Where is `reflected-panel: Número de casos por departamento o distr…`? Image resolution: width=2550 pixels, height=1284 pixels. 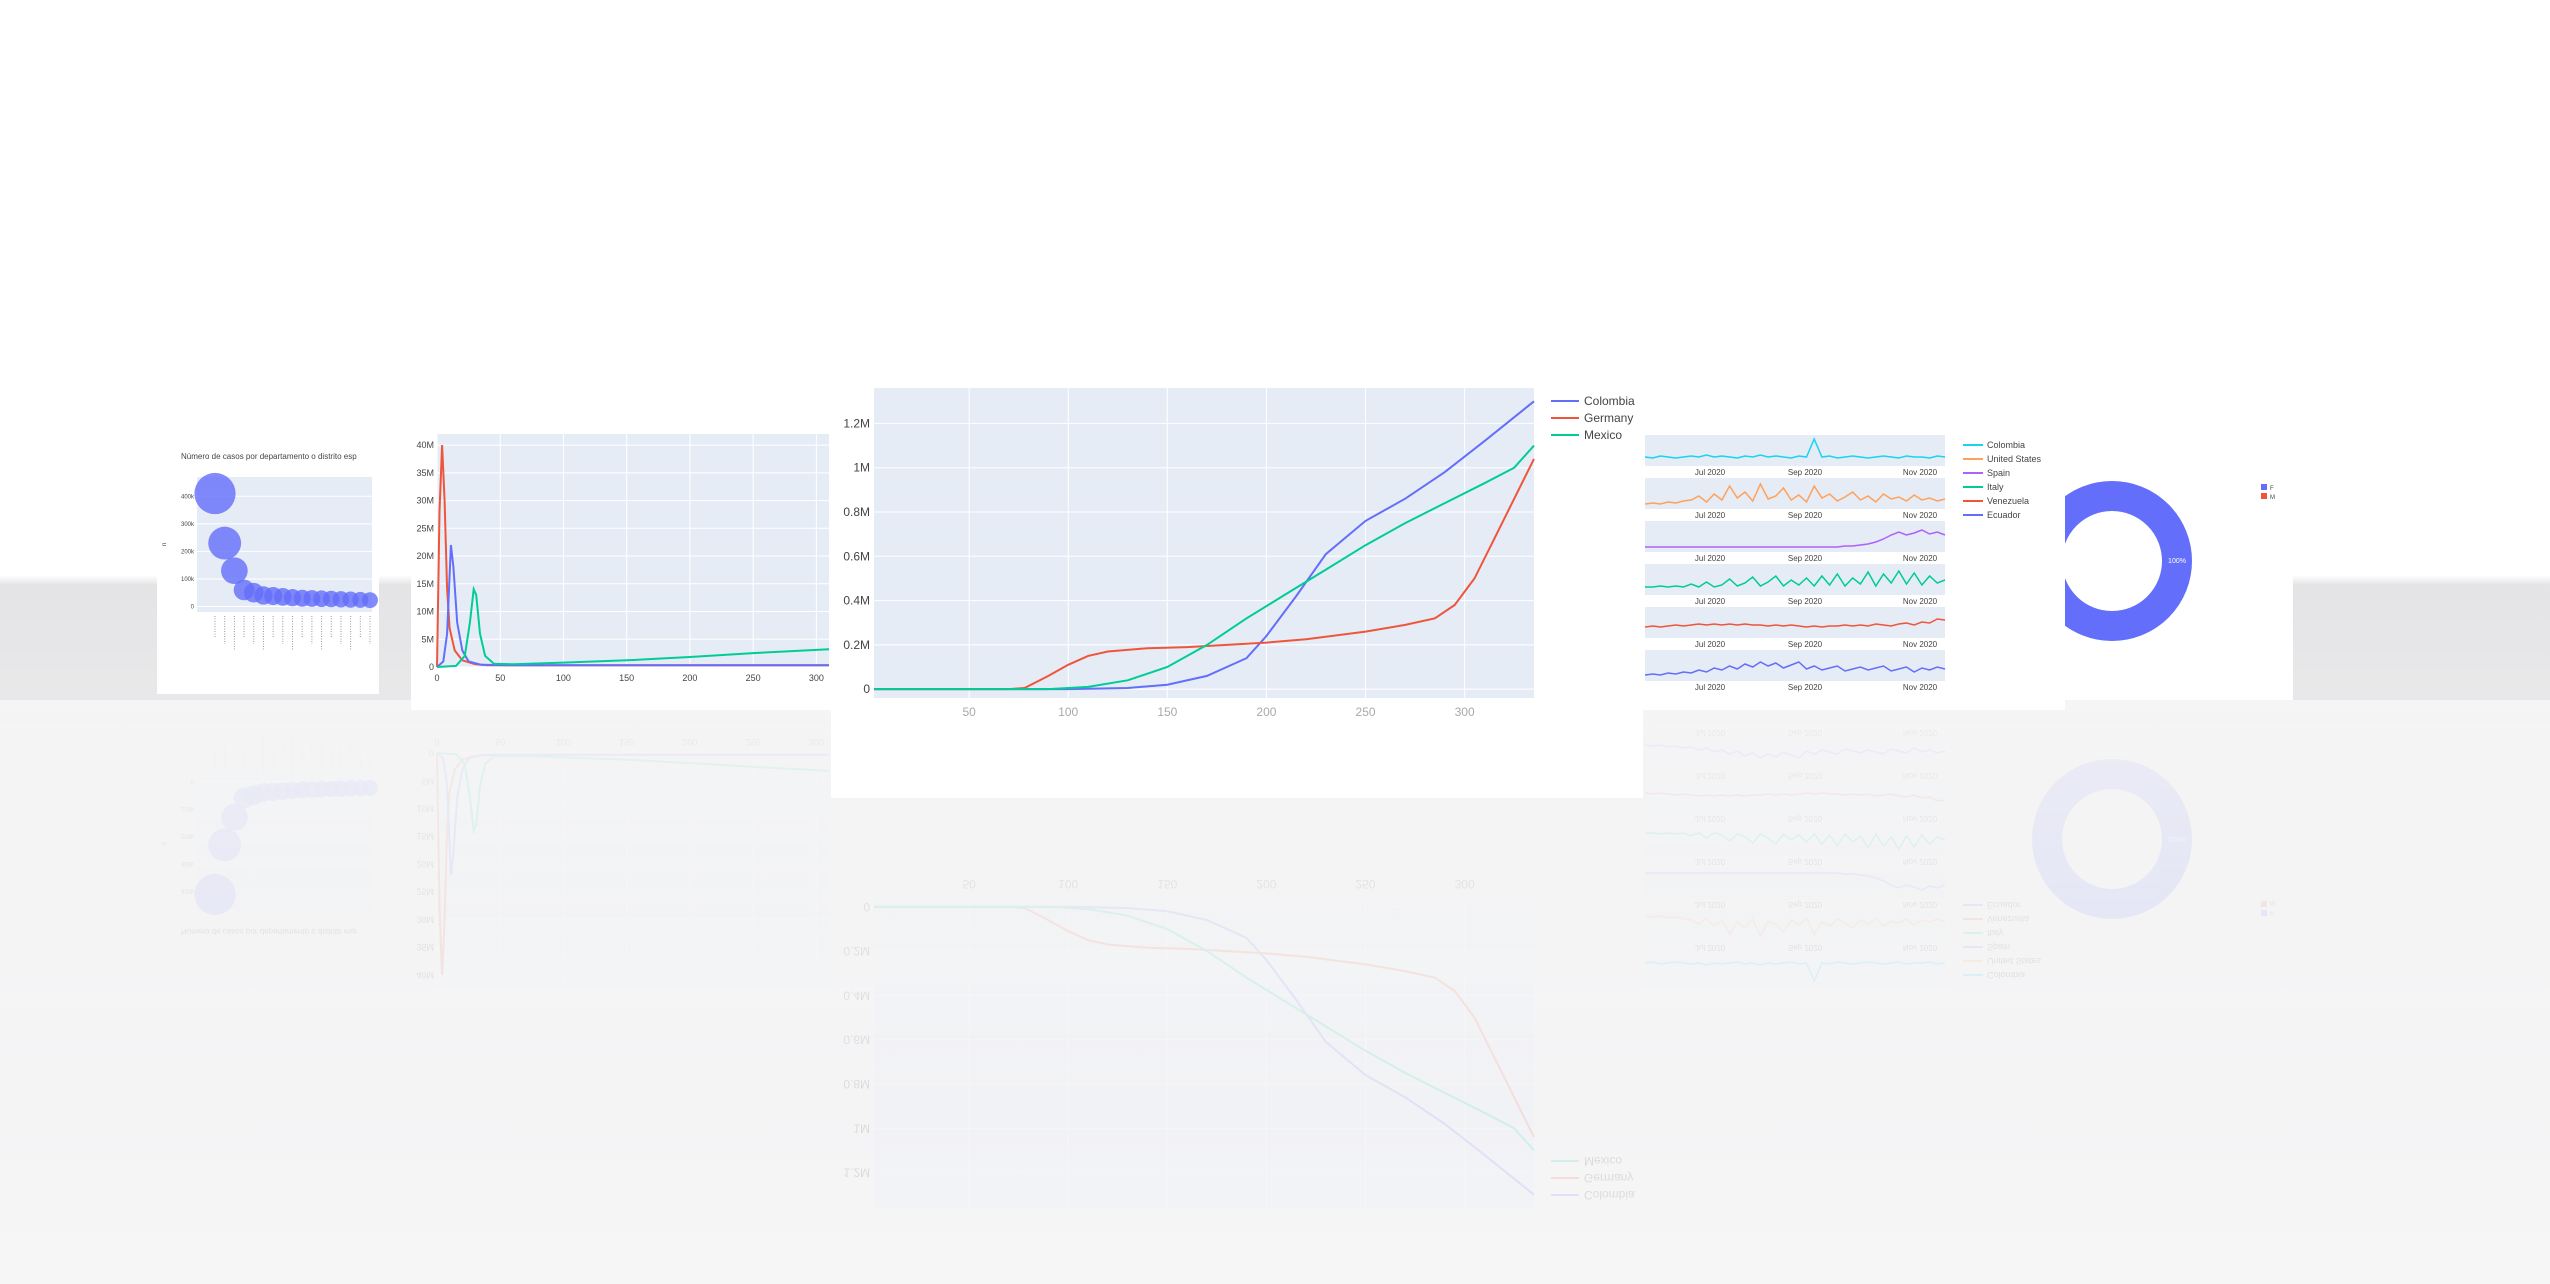
reflected-panel: Número de casos por departamento o distr… is located at coordinates (270, 837).